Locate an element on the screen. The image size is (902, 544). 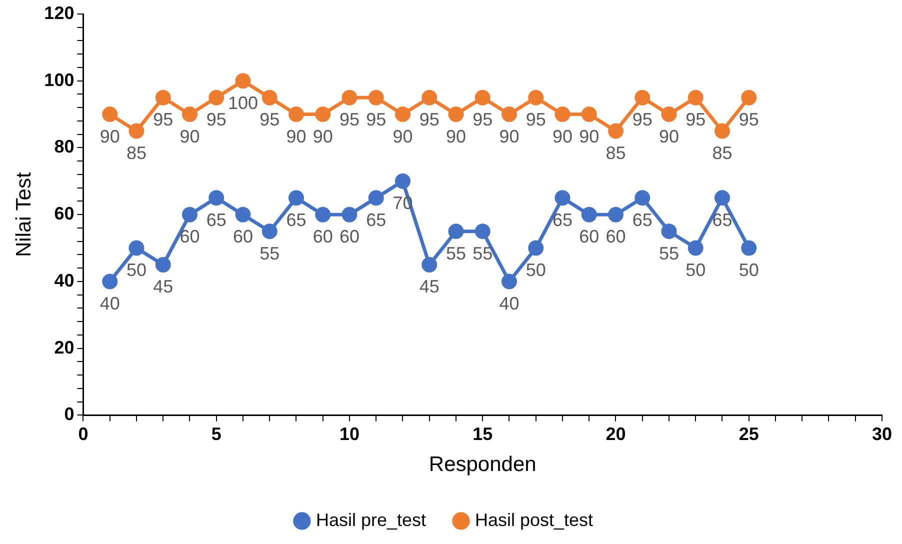
legend-label: Hasil pre_test is located at coordinates (371, 520).